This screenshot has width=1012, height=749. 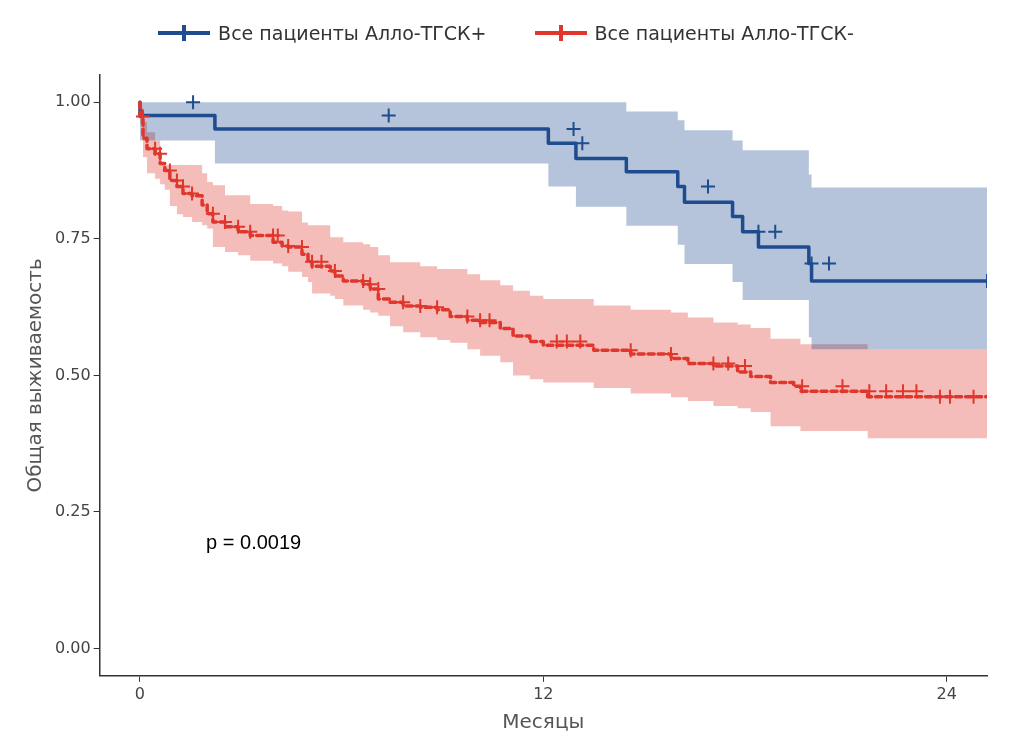 I want to click on x-tick-label: 24, so click(x=946, y=693).